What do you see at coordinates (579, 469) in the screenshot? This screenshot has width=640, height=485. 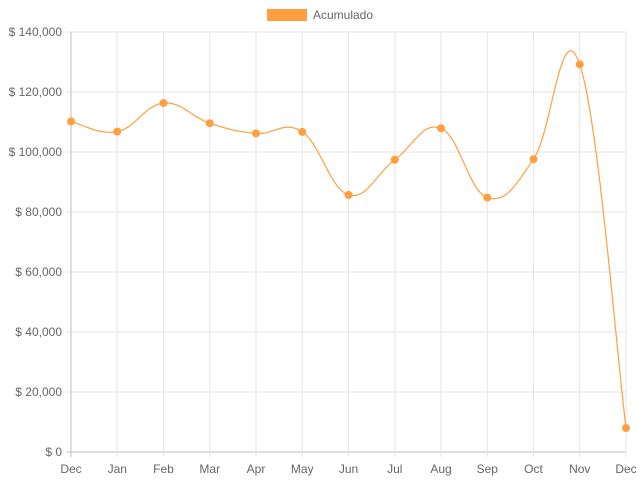 I see `x-tick-label: Nov` at bounding box center [579, 469].